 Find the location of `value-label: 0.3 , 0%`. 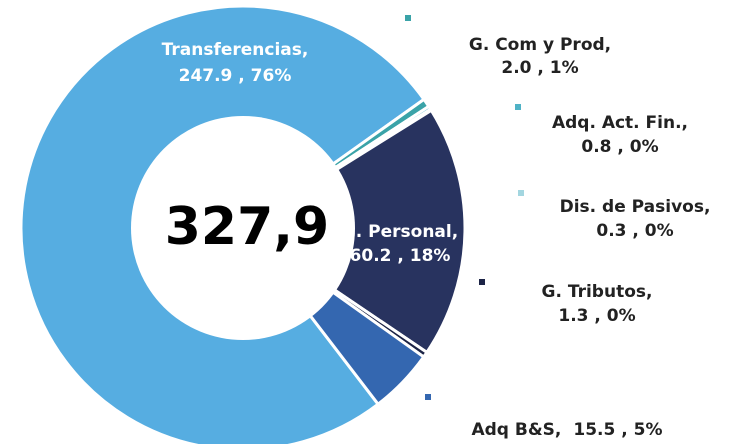

value-label: 0.3 , 0% is located at coordinates (634, 231).